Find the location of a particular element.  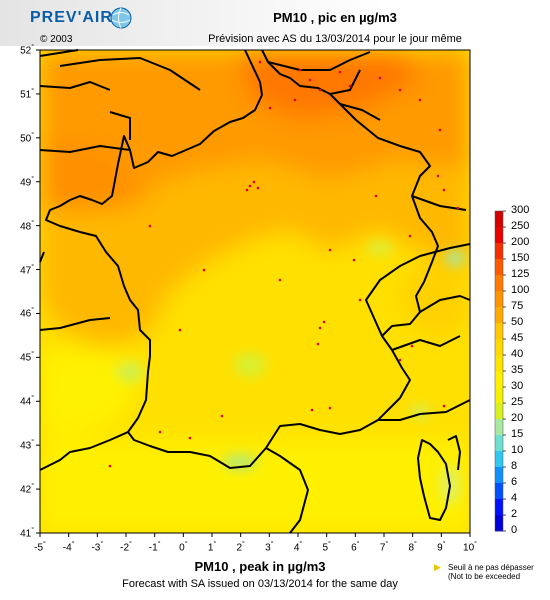

lon-label: -3° is located at coordinates (97, 547).